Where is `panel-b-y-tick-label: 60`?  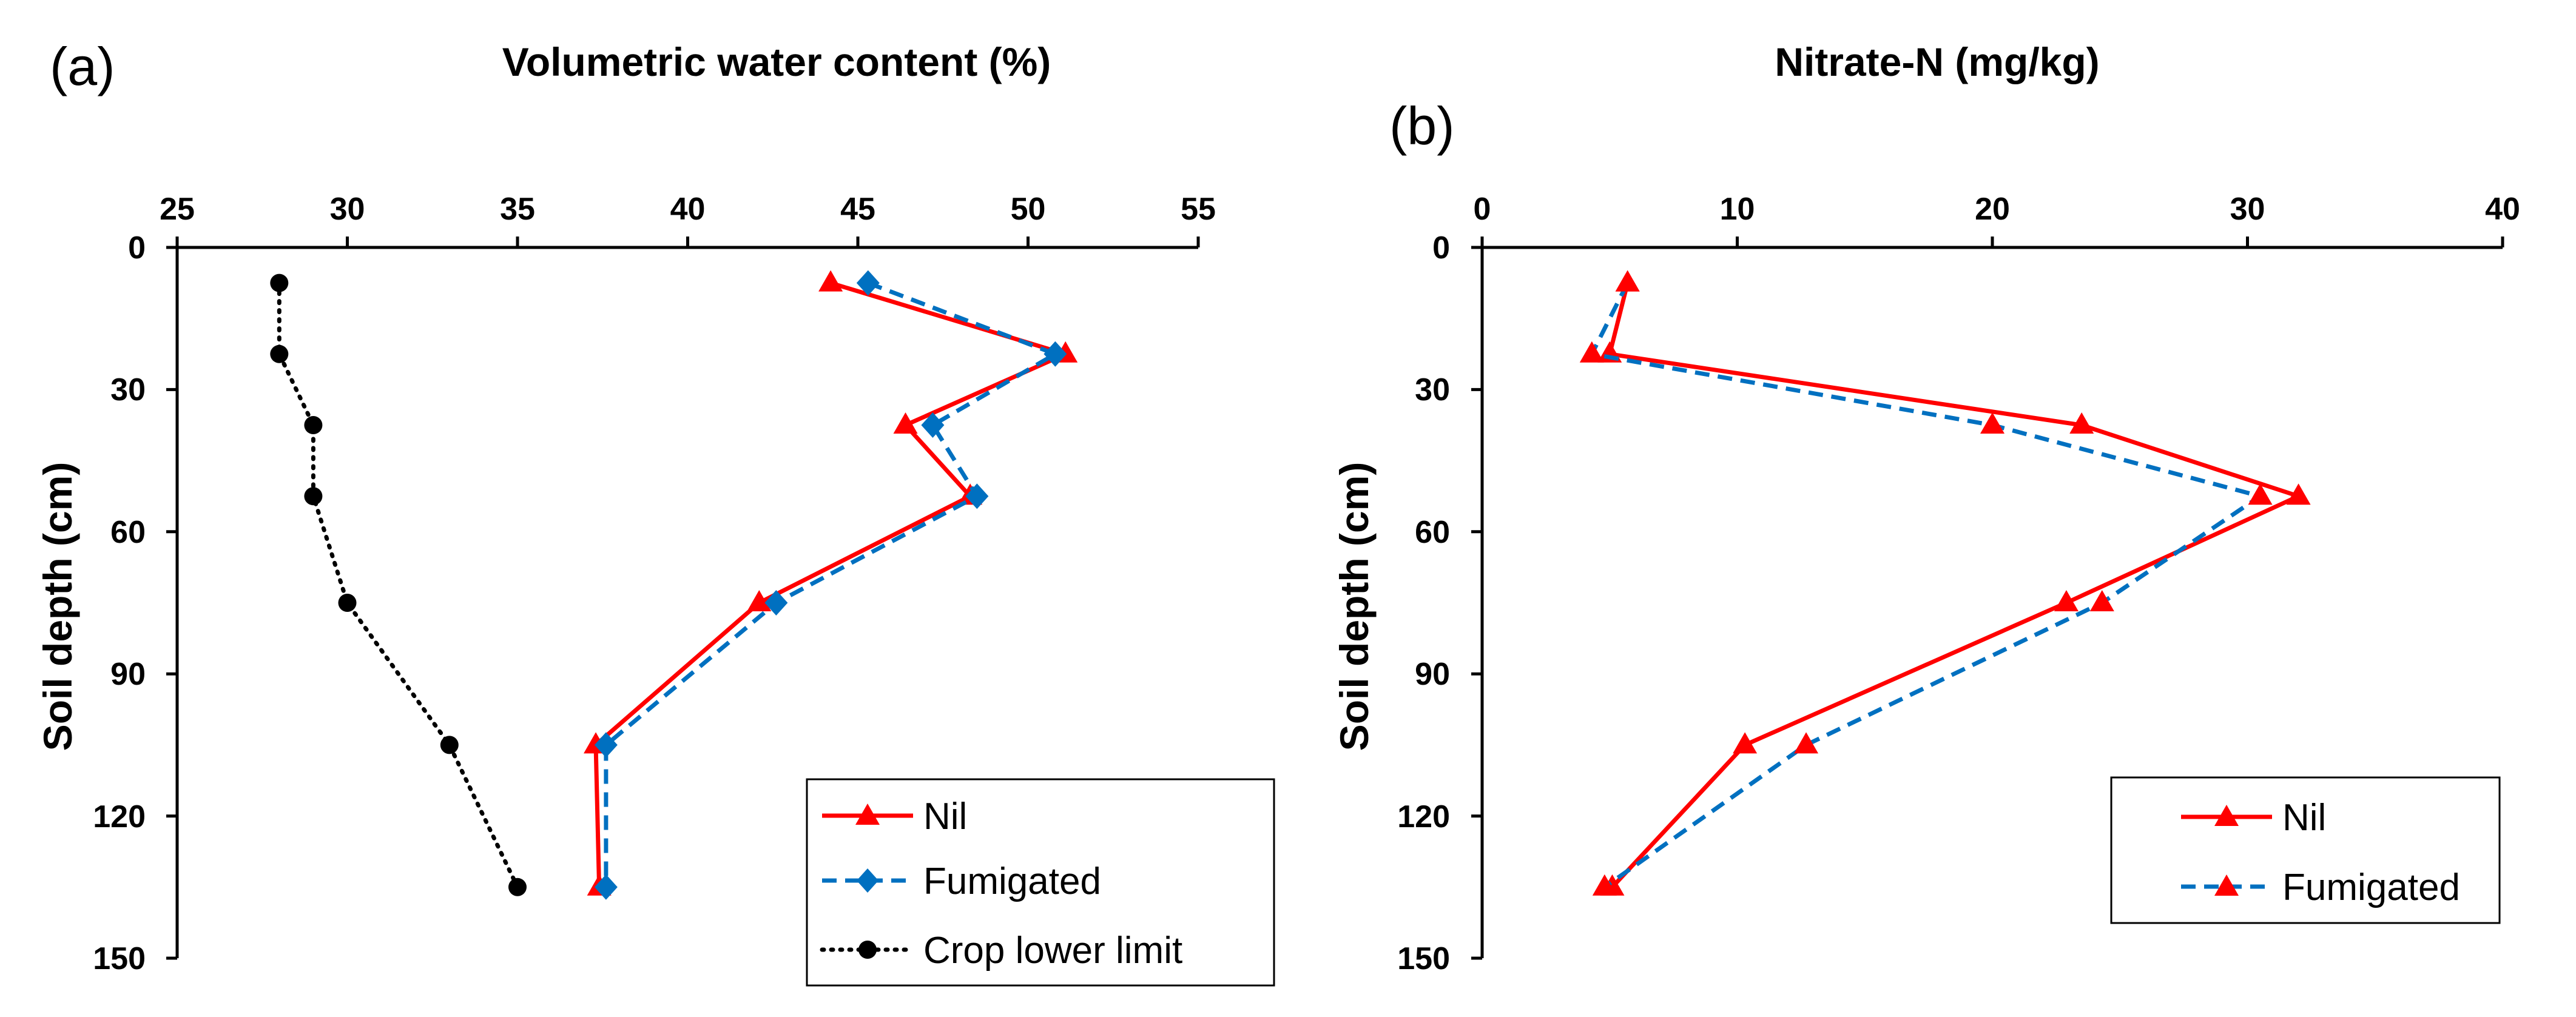 panel-b-y-tick-label: 60 is located at coordinates (1433, 532).